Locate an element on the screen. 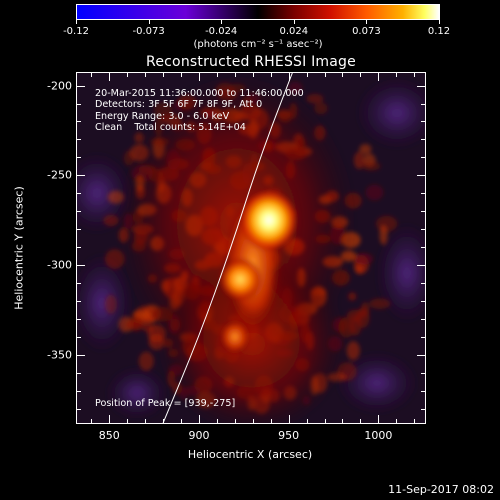 The height and width of the screenshot is (500, 500). y-tick-label: -250 is located at coordinates (59, 175).